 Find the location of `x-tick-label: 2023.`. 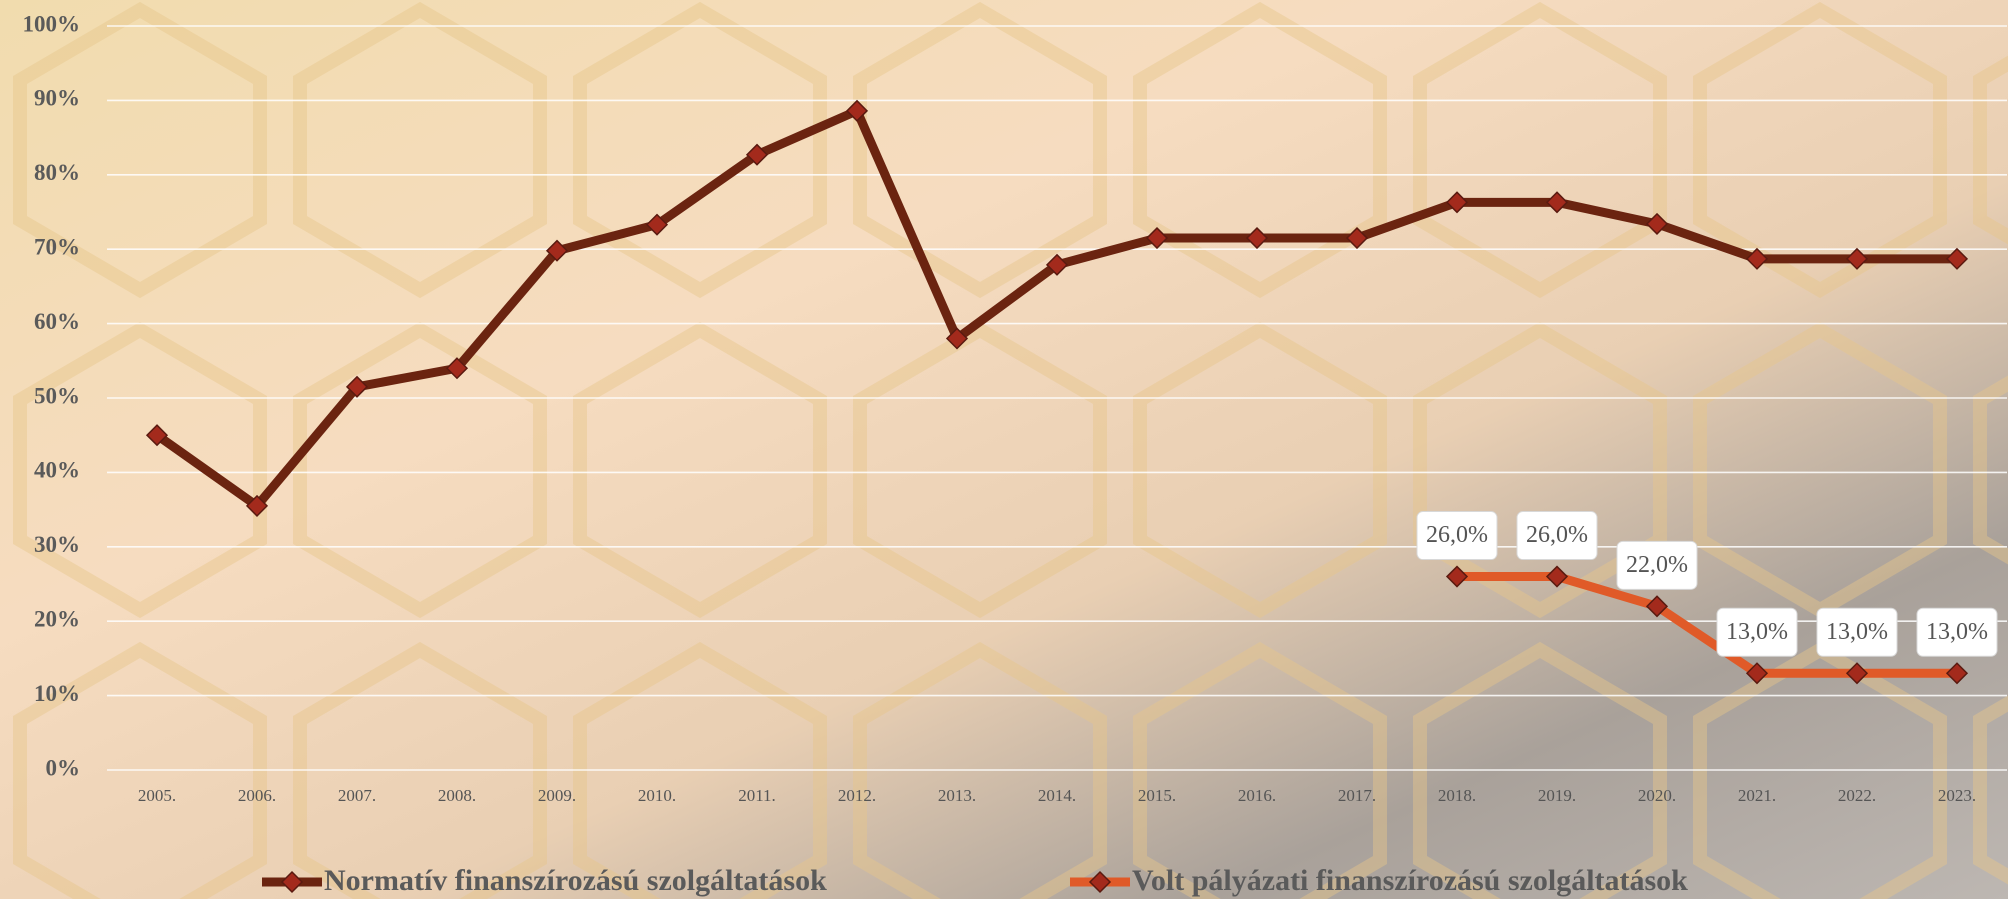

x-tick-label: 2023. is located at coordinates (1957, 795).